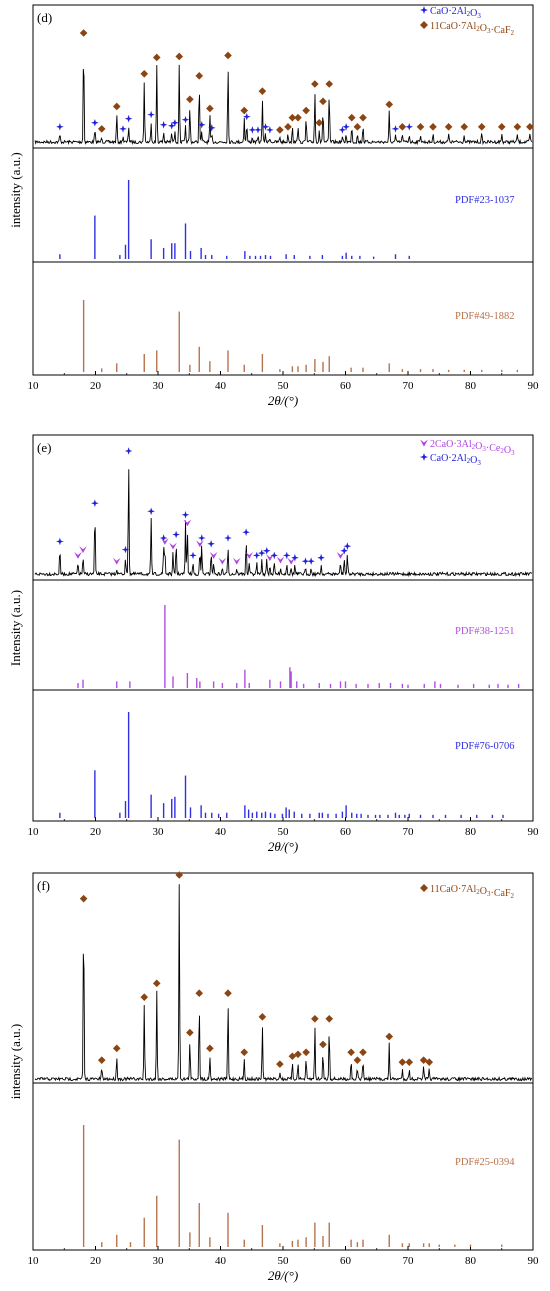 The image size is (550, 1291). What do you see at coordinates (43, 885) in the screenshot?
I see `panel-label: (f)` at bounding box center [43, 885].